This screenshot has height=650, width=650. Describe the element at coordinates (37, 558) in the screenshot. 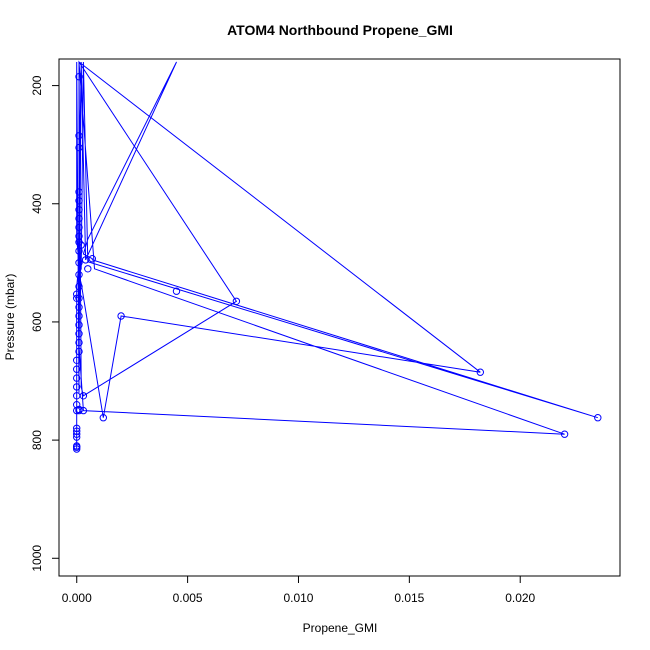

I see `y-tick-label: 1000` at that location.